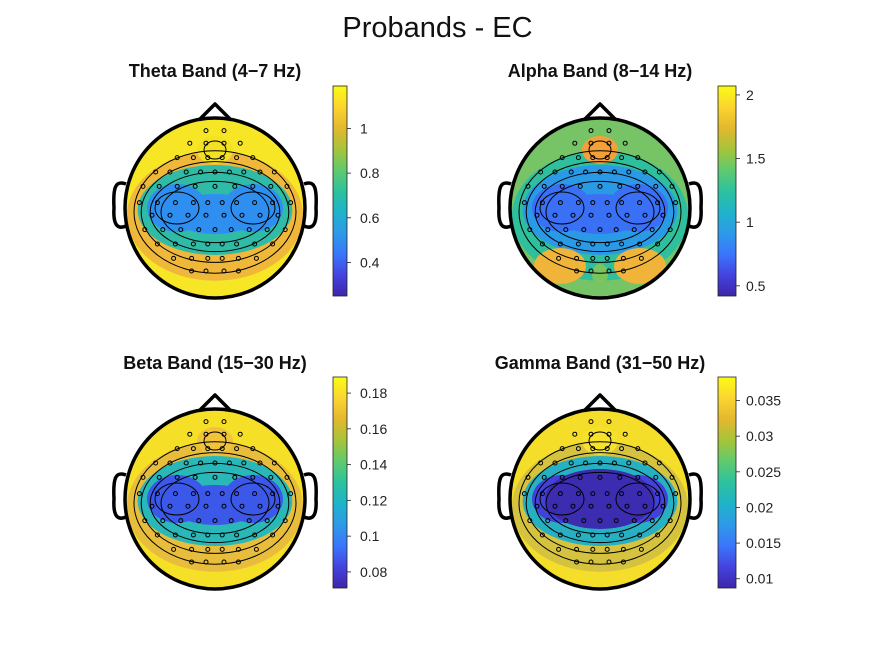  Describe the element at coordinates (373, 465) in the screenshot. I see `colorbar-tick-label: 0.14` at that location.